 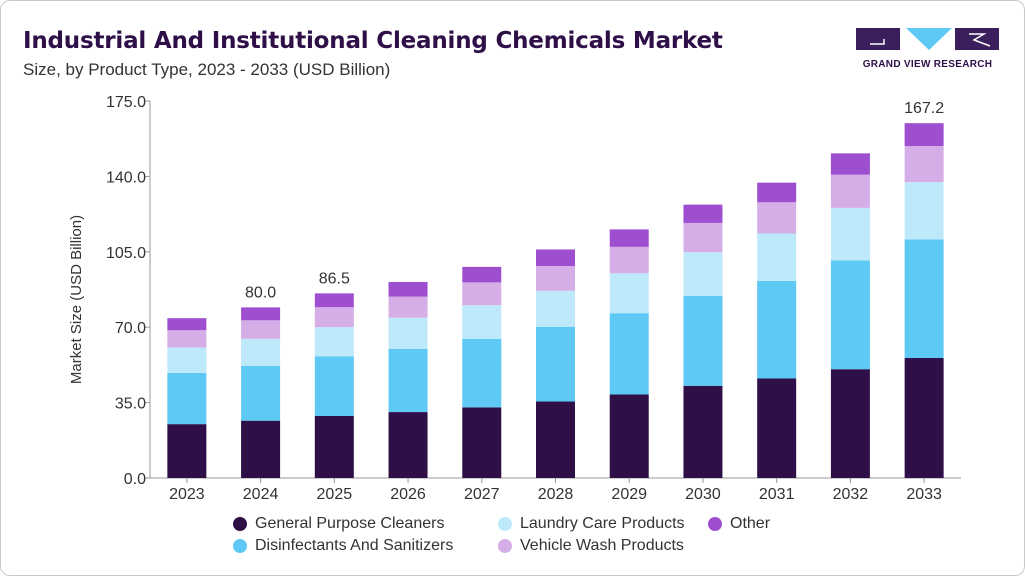 I want to click on x-tick-label: 2033, so click(x=924, y=494).